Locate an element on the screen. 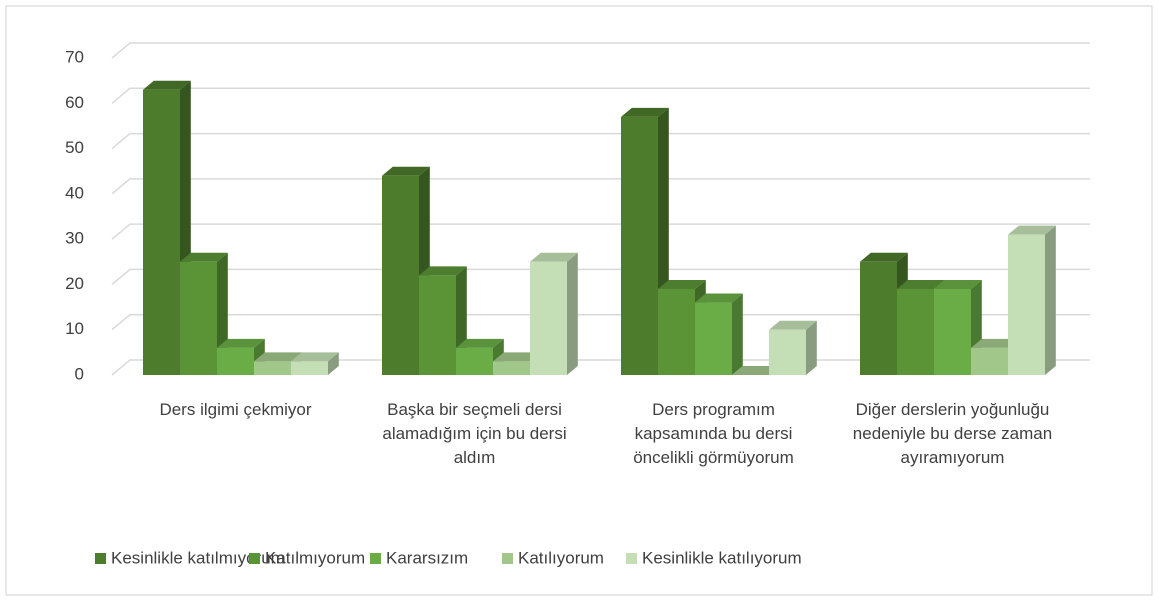 The image size is (1159, 601). y-tick-label: 30 is located at coordinates (74, 238).